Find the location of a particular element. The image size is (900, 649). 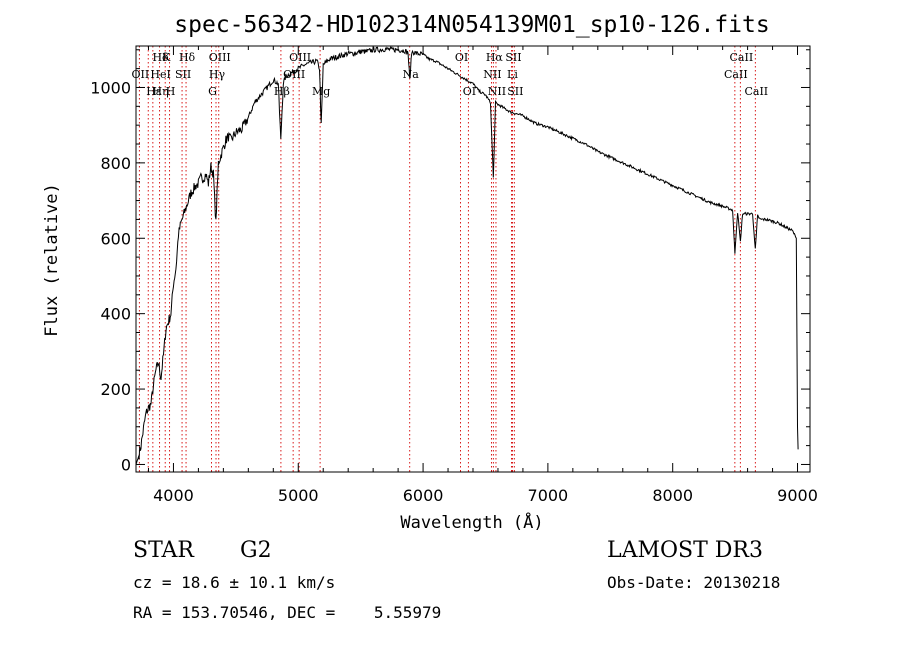

spectral-line-label: Hη is located at coordinates (160, 91).